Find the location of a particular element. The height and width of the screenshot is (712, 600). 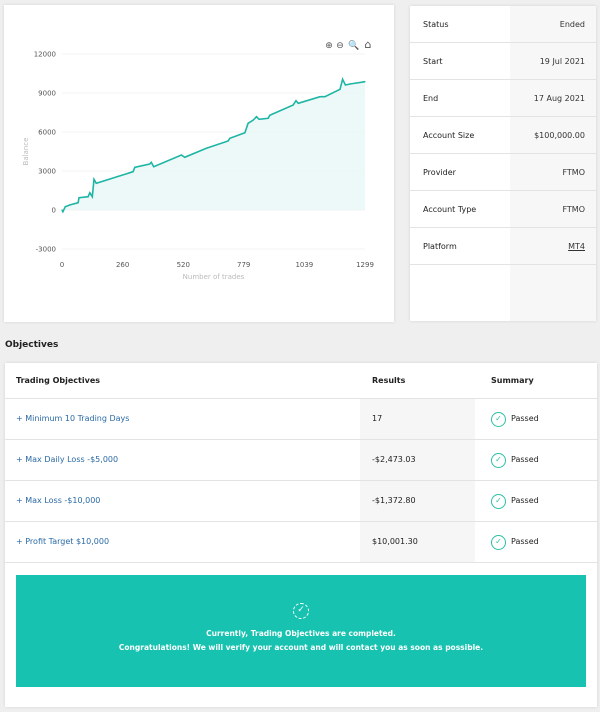

x-tick-label: 260 is located at coordinates (122, 265).